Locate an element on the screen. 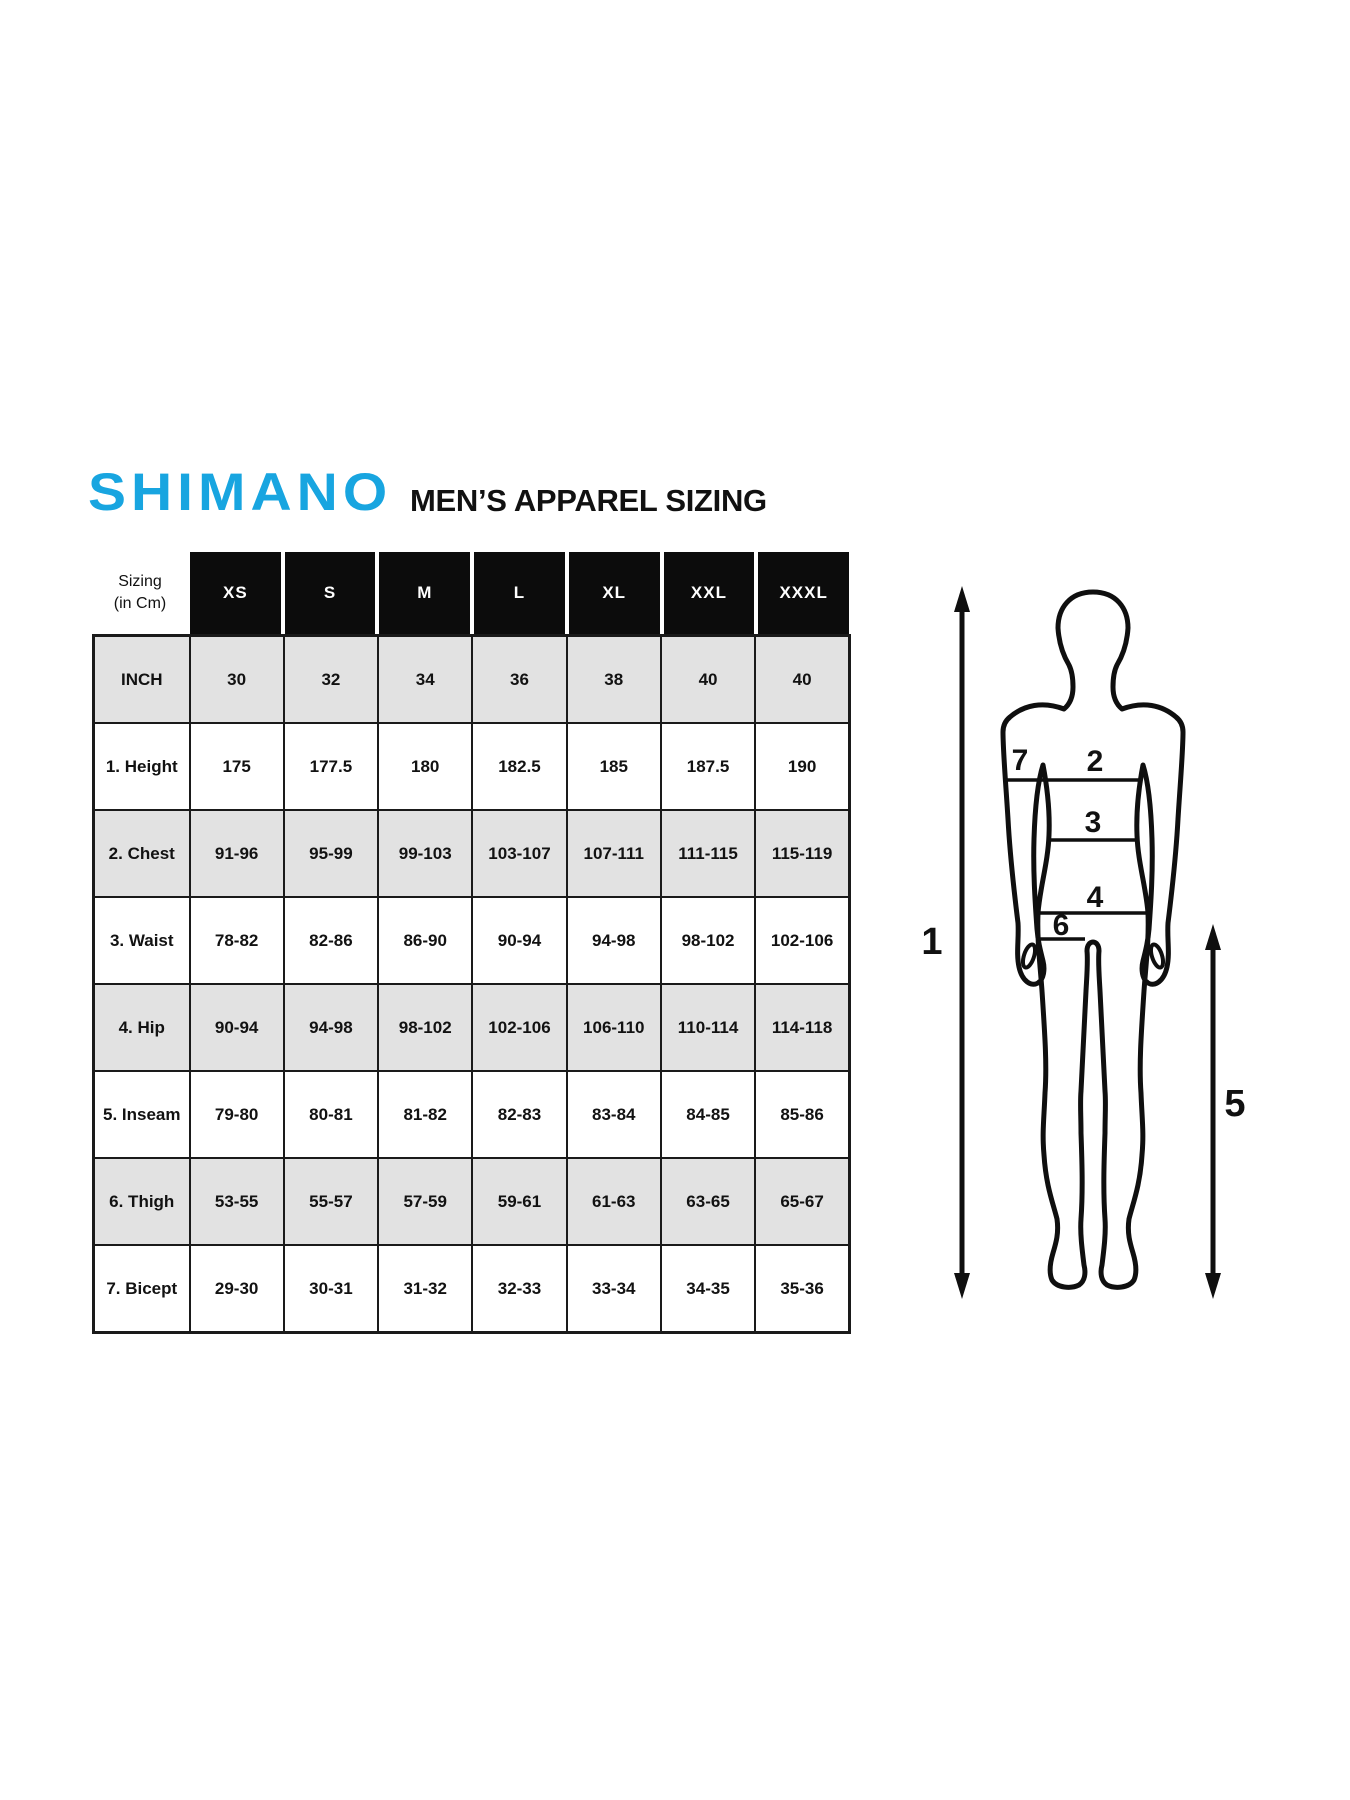 The height and width of the screenshot is (1800, 1350). table-cell: 82-86 is located at coordinates (331, 940).